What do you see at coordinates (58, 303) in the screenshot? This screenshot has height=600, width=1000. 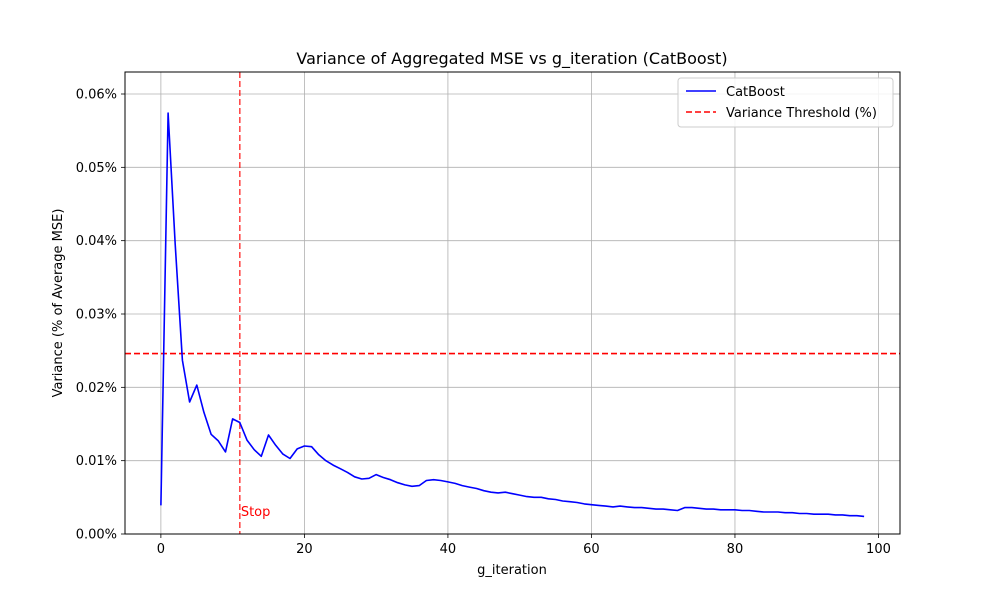 I see `y-axis-label: Variance (% of Average MSE)` at bounding box center [58, 303].